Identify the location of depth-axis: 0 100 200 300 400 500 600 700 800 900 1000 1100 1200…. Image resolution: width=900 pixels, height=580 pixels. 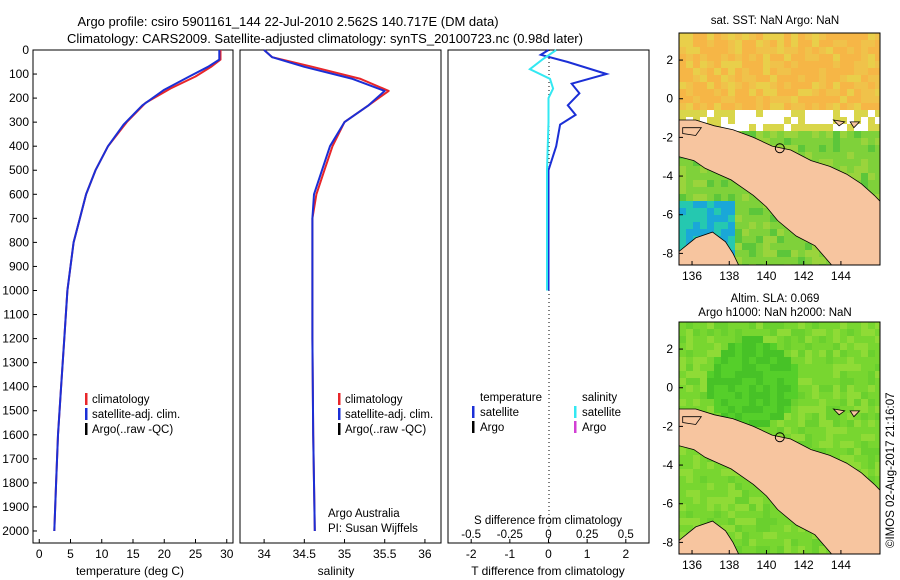
(19, 290).